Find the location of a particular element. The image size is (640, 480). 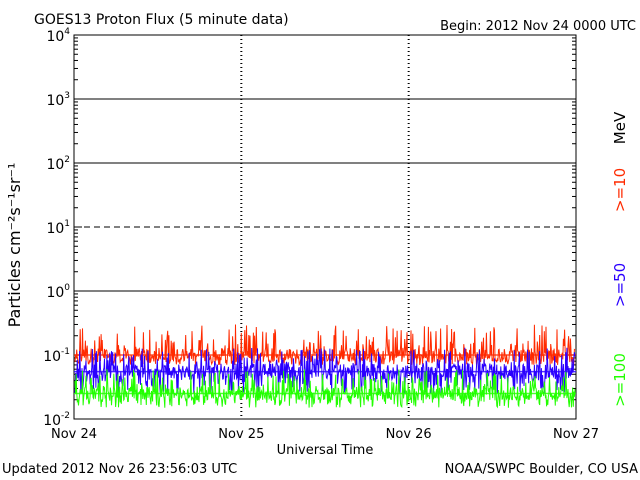

y-tick-labels: 10⁻² 10⁻¹ 10⁰ 10¹ 10² 10³ 10⁴ is located at coordinates (56, 228).